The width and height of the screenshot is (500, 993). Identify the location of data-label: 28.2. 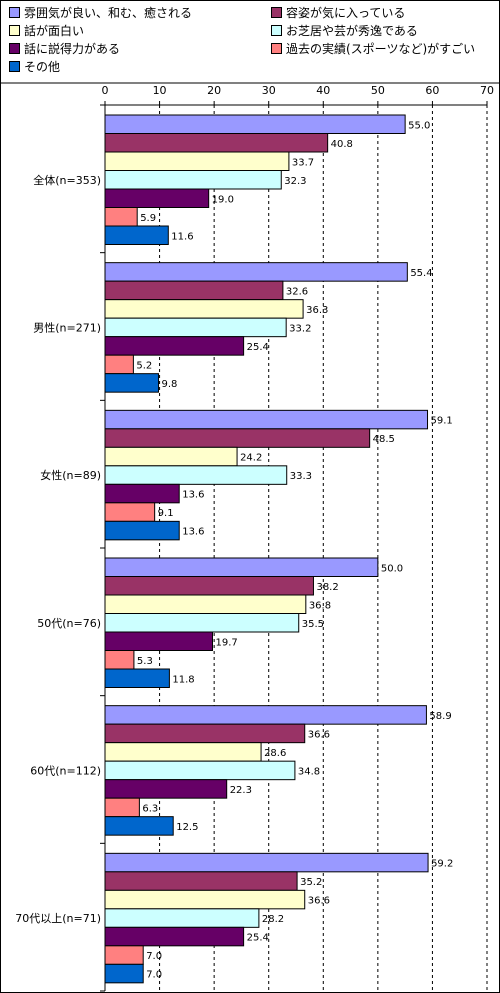
(273, 919).